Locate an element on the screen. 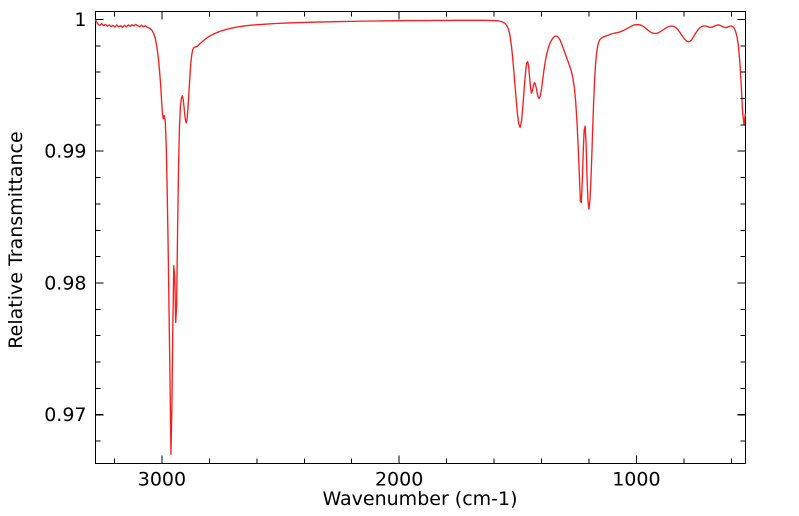 The image size is (799, 516). x-axis-tick-labels: 3000 2000 1000 is located at coordinates (399, 480).